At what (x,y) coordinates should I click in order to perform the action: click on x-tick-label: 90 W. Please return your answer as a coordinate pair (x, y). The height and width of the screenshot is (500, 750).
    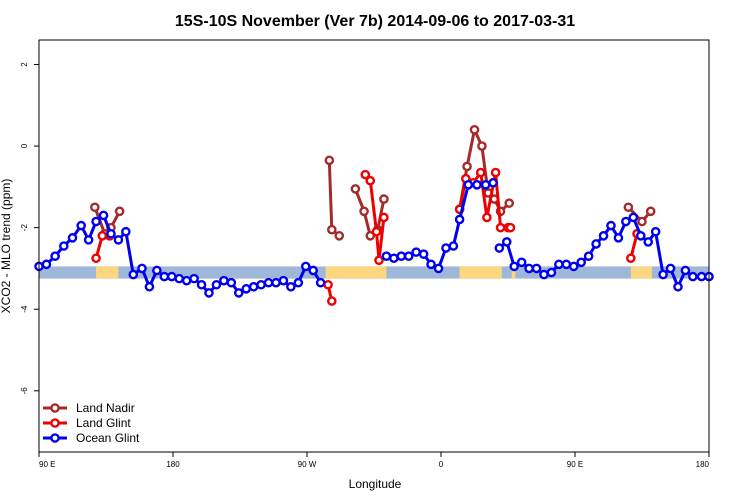
    Looking at the image, I should click on (307, 464).